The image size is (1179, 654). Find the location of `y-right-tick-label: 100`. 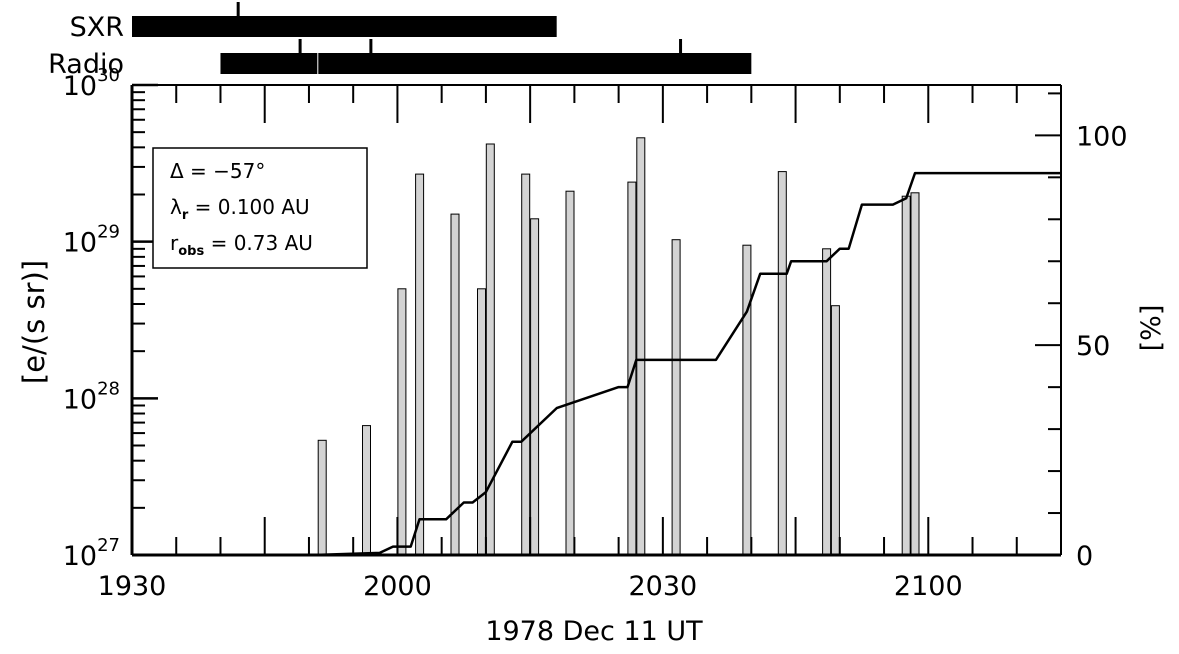

y-right-tick-label: 100 is located at coordinates (1102, 136).